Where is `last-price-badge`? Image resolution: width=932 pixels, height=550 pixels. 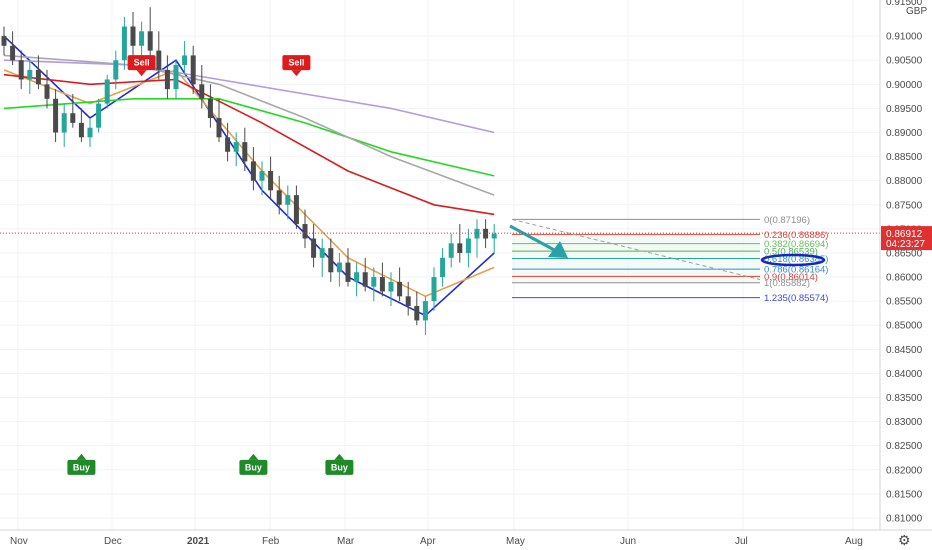
last-price-badge is located at coordinates (906, 238).